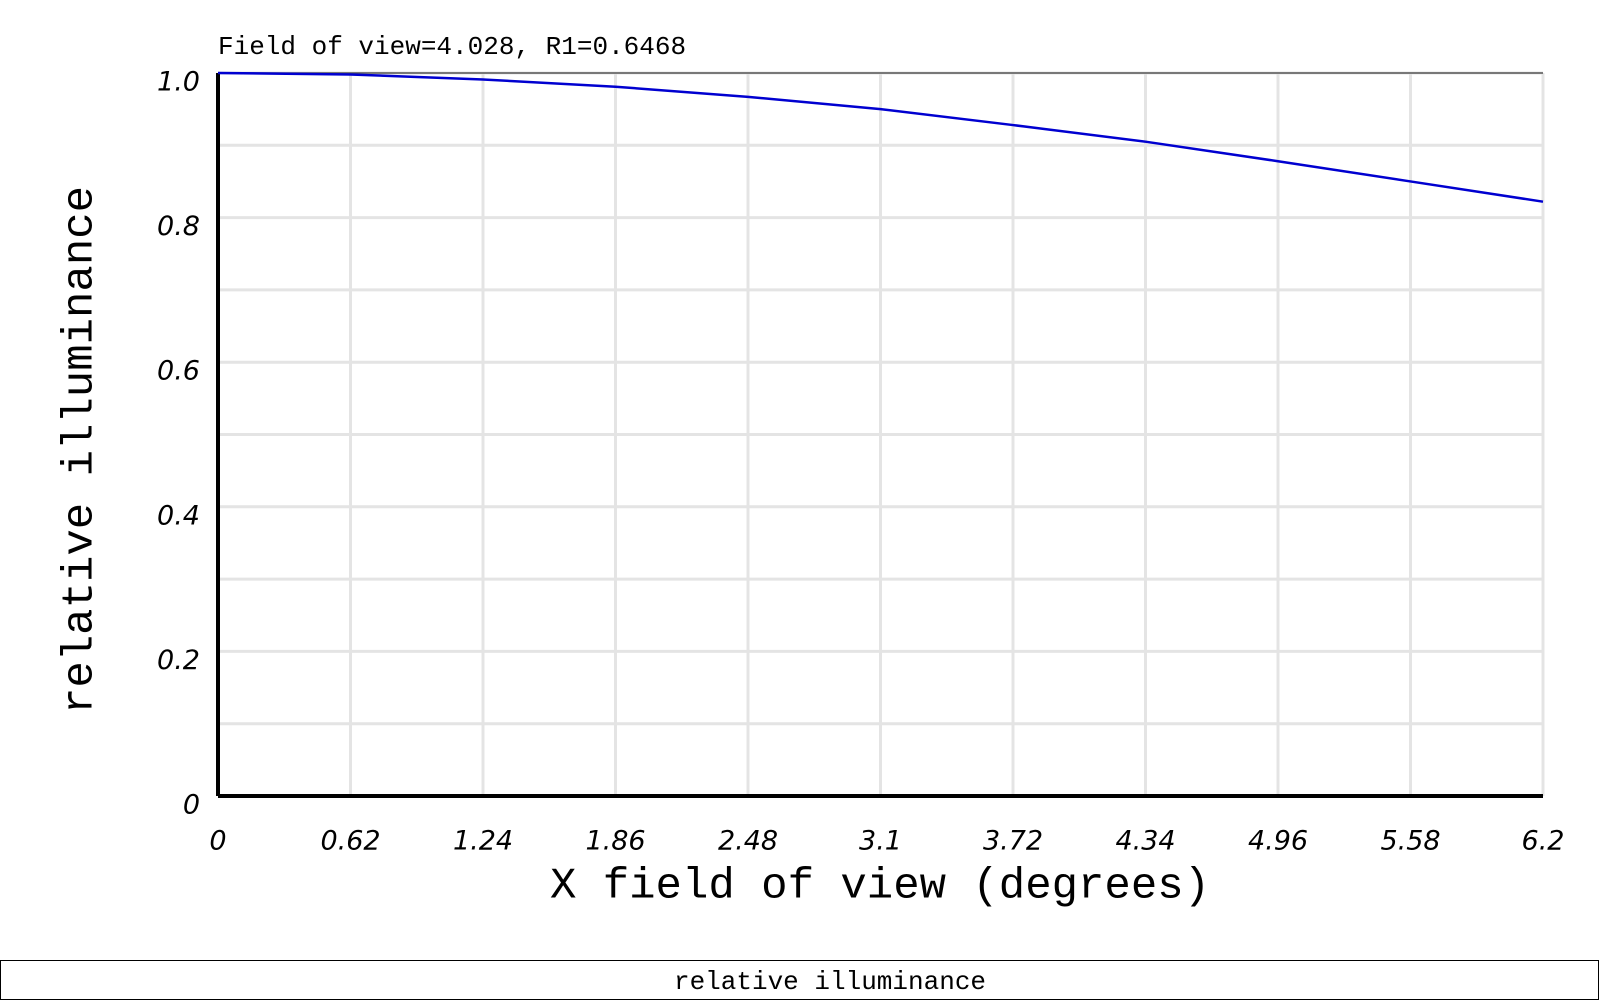  I want to click on x-tick-label: 0, so click(217, 841).